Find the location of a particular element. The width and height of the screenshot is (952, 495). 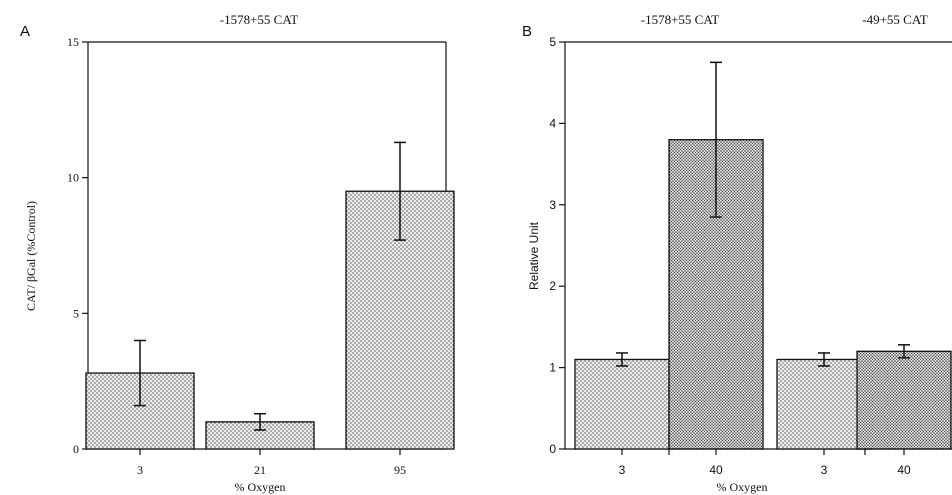

panel-a-x-tick-label: 21 is located at coordinates (260, 470).